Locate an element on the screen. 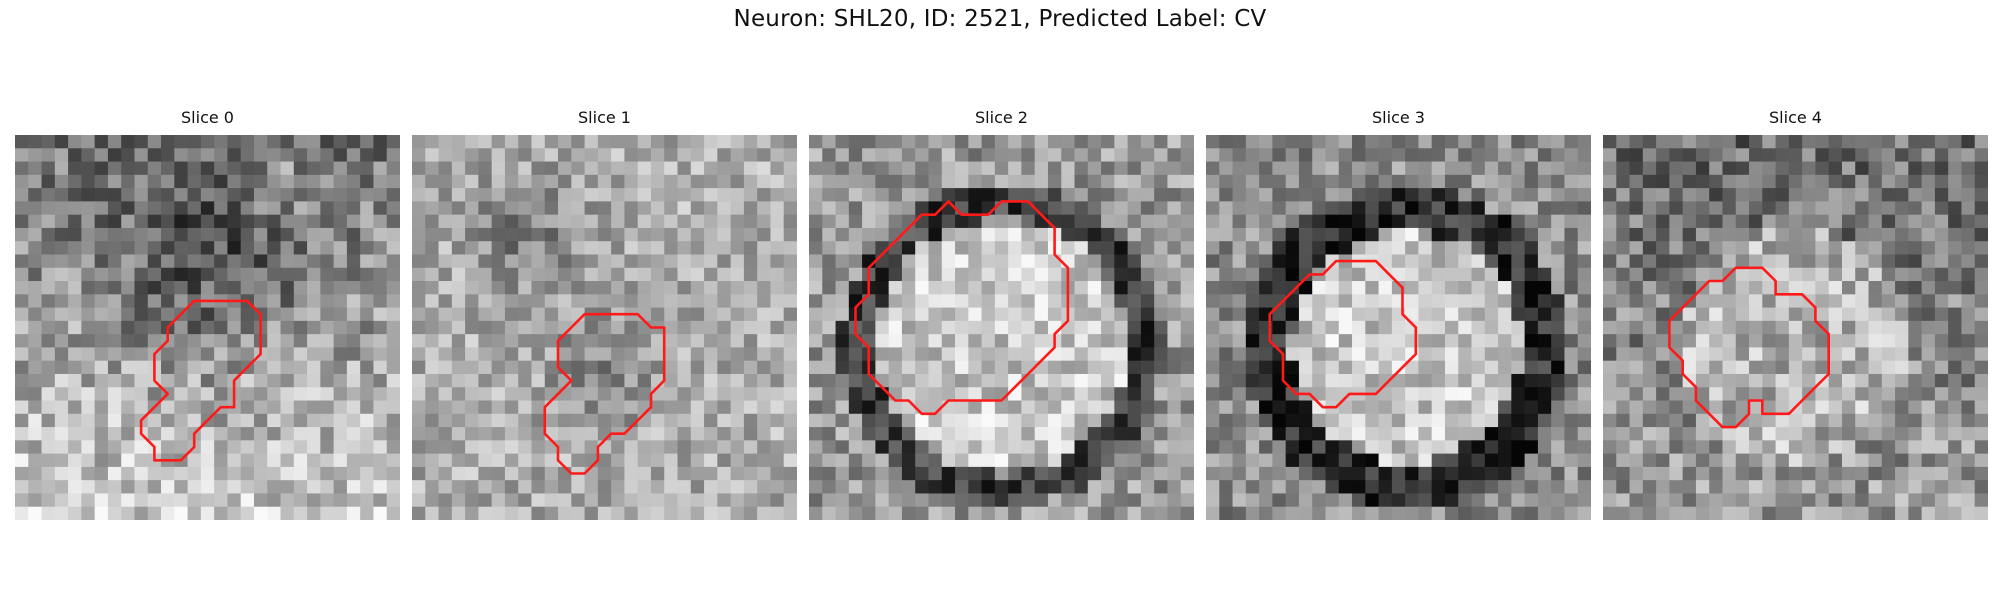 This screenshot has width=2000, height=600. slice-title-3: Slice 3 is located at coordinates (1398, 117).